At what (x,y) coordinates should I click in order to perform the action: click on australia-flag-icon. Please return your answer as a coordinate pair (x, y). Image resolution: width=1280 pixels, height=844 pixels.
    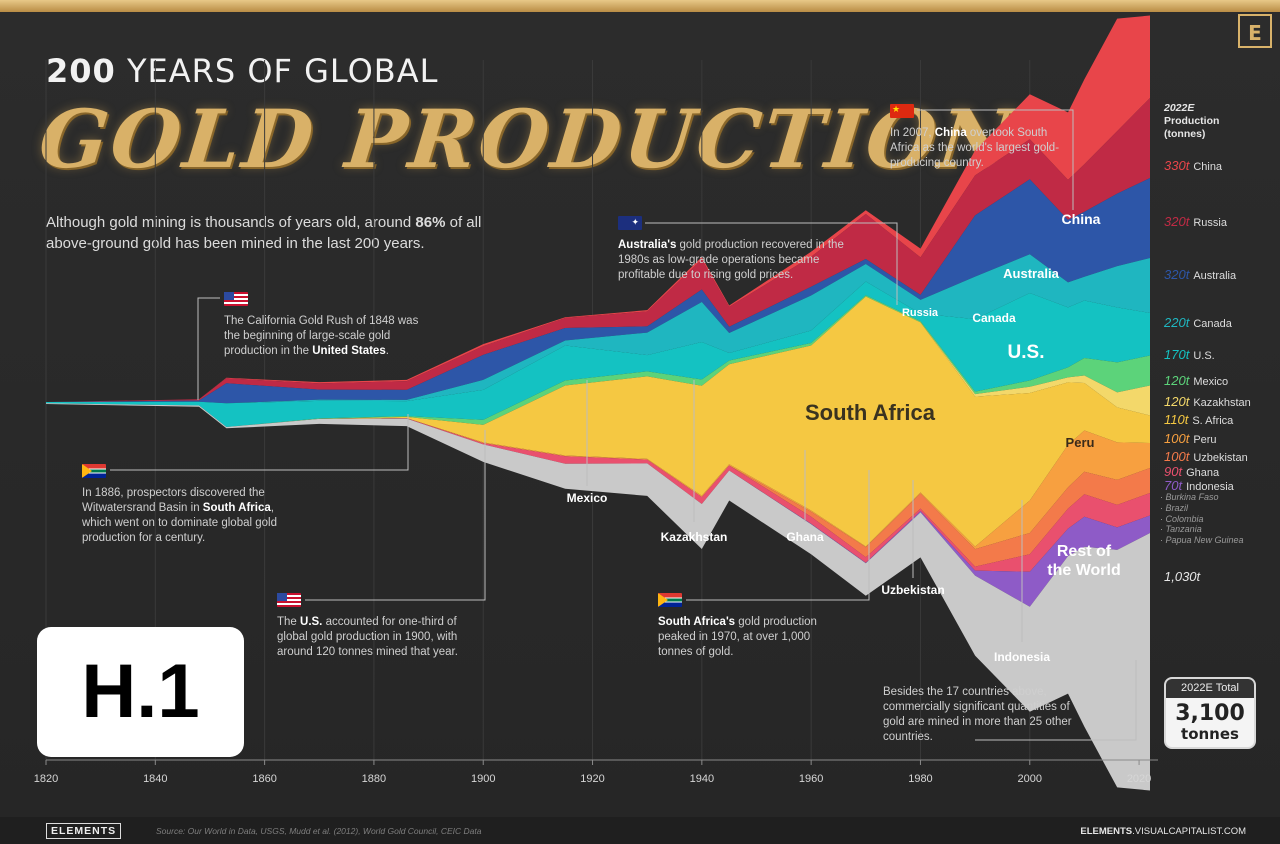
    Looking at the image, I should click on (630, 222).